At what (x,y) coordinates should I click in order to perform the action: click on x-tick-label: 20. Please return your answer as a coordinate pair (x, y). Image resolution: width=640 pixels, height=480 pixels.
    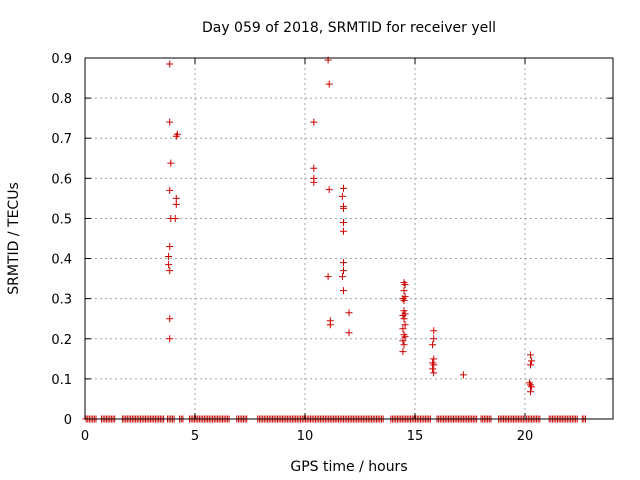
    Looking at the image, I should click on (525, 436).